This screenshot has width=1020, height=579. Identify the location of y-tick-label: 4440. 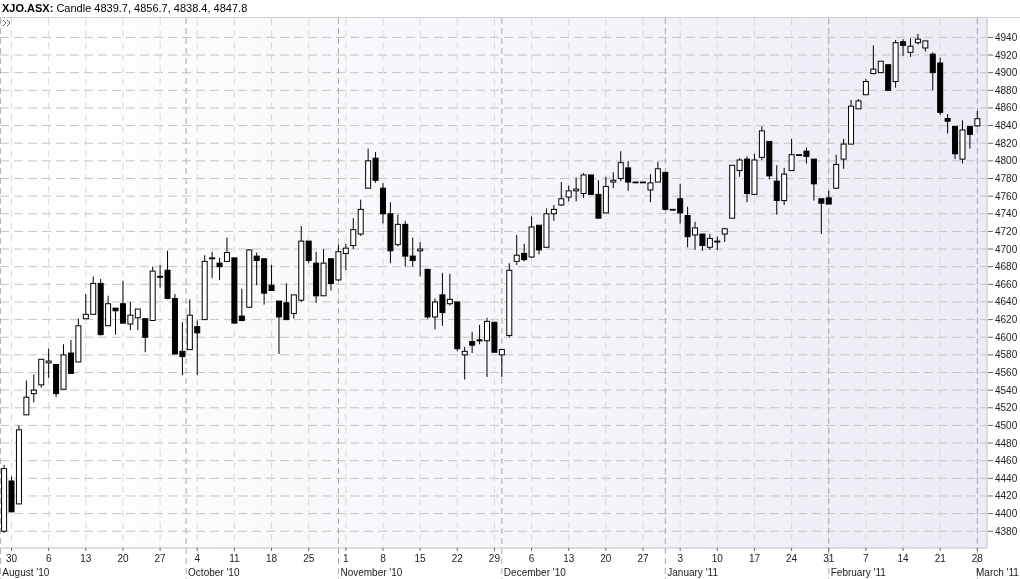
(1006, 478).